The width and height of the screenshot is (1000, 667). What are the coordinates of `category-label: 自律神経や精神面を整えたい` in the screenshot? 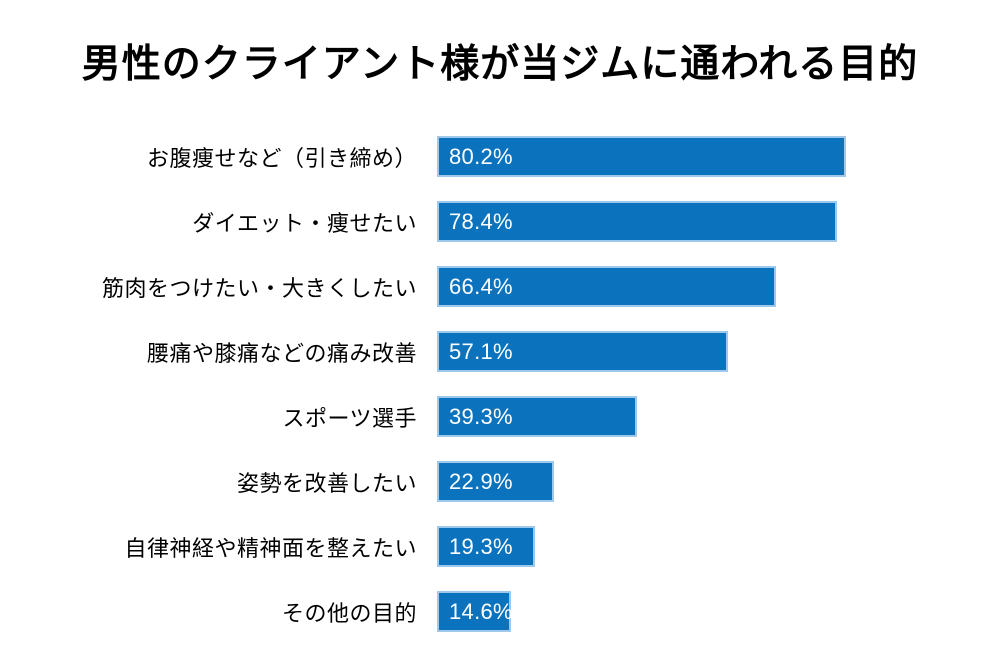 It's located at (270, 548).